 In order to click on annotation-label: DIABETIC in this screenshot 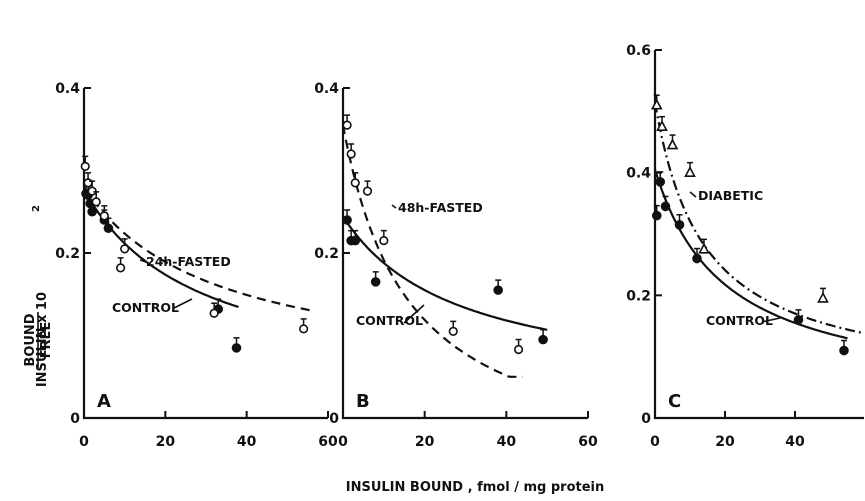, I will do `click(730, 195)`.